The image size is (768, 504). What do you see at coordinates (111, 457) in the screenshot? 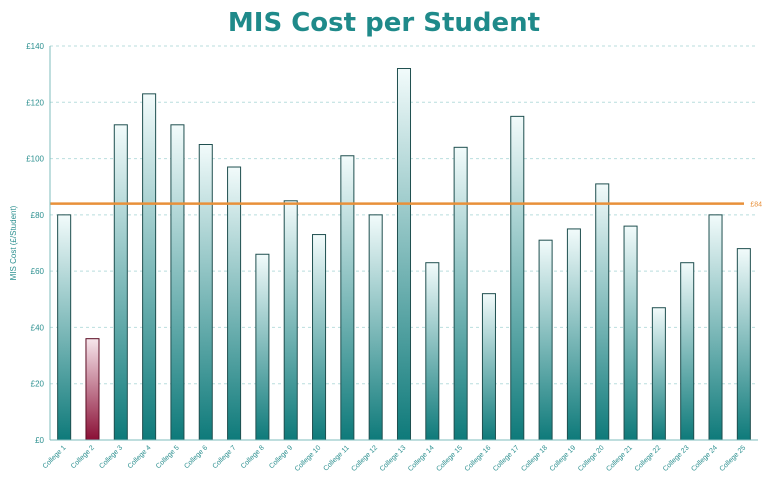
I see `x-tick-label: College 3` at bounding box center [111, 457].